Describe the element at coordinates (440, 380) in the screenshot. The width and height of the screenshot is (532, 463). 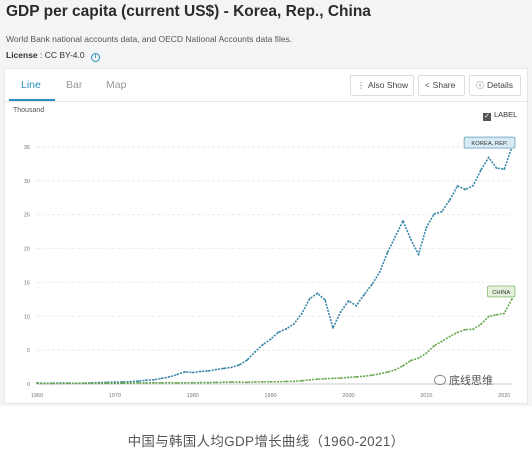
I see `wechat-icon` at that location.